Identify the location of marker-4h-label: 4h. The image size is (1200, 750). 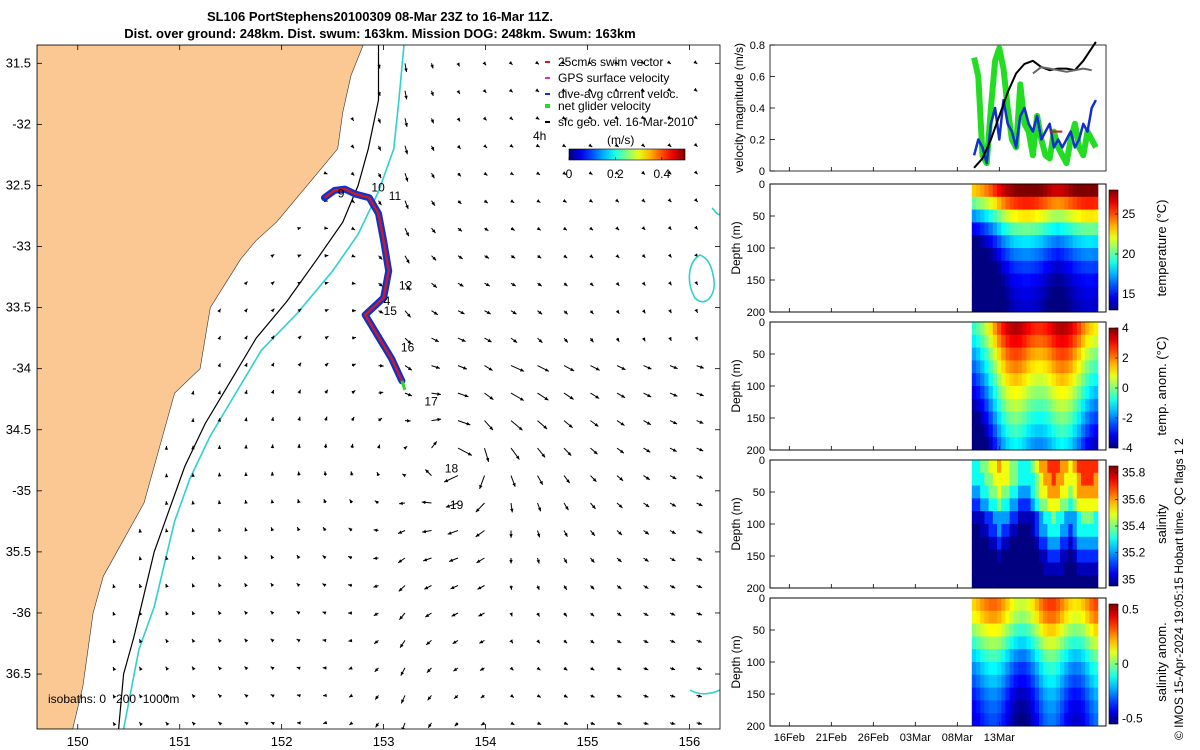
(539, 136).